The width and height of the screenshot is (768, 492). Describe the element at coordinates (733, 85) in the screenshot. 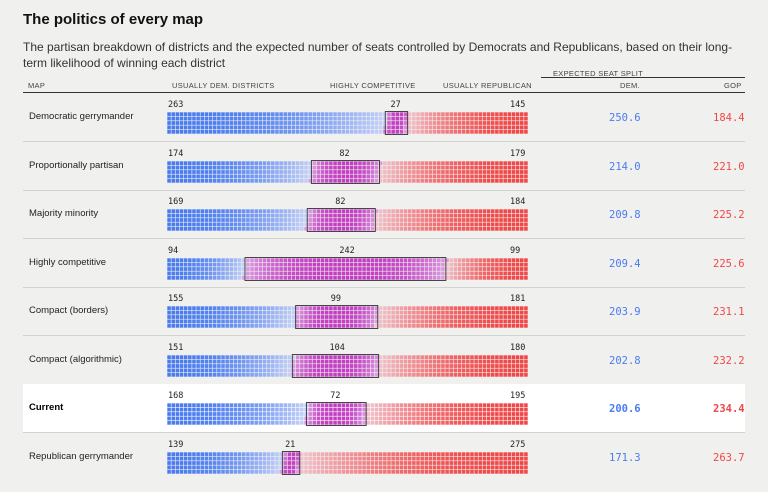

I see `header-gop-seats: GOP` at that location.